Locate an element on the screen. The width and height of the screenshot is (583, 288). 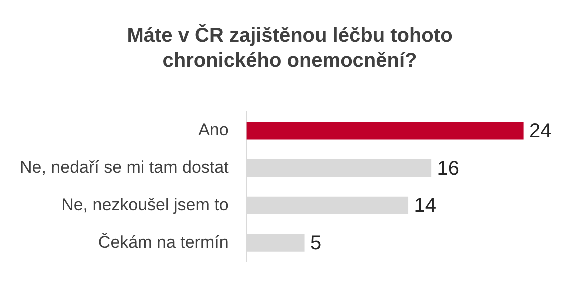
data-label: 14 is located at coordinates (425, 206).